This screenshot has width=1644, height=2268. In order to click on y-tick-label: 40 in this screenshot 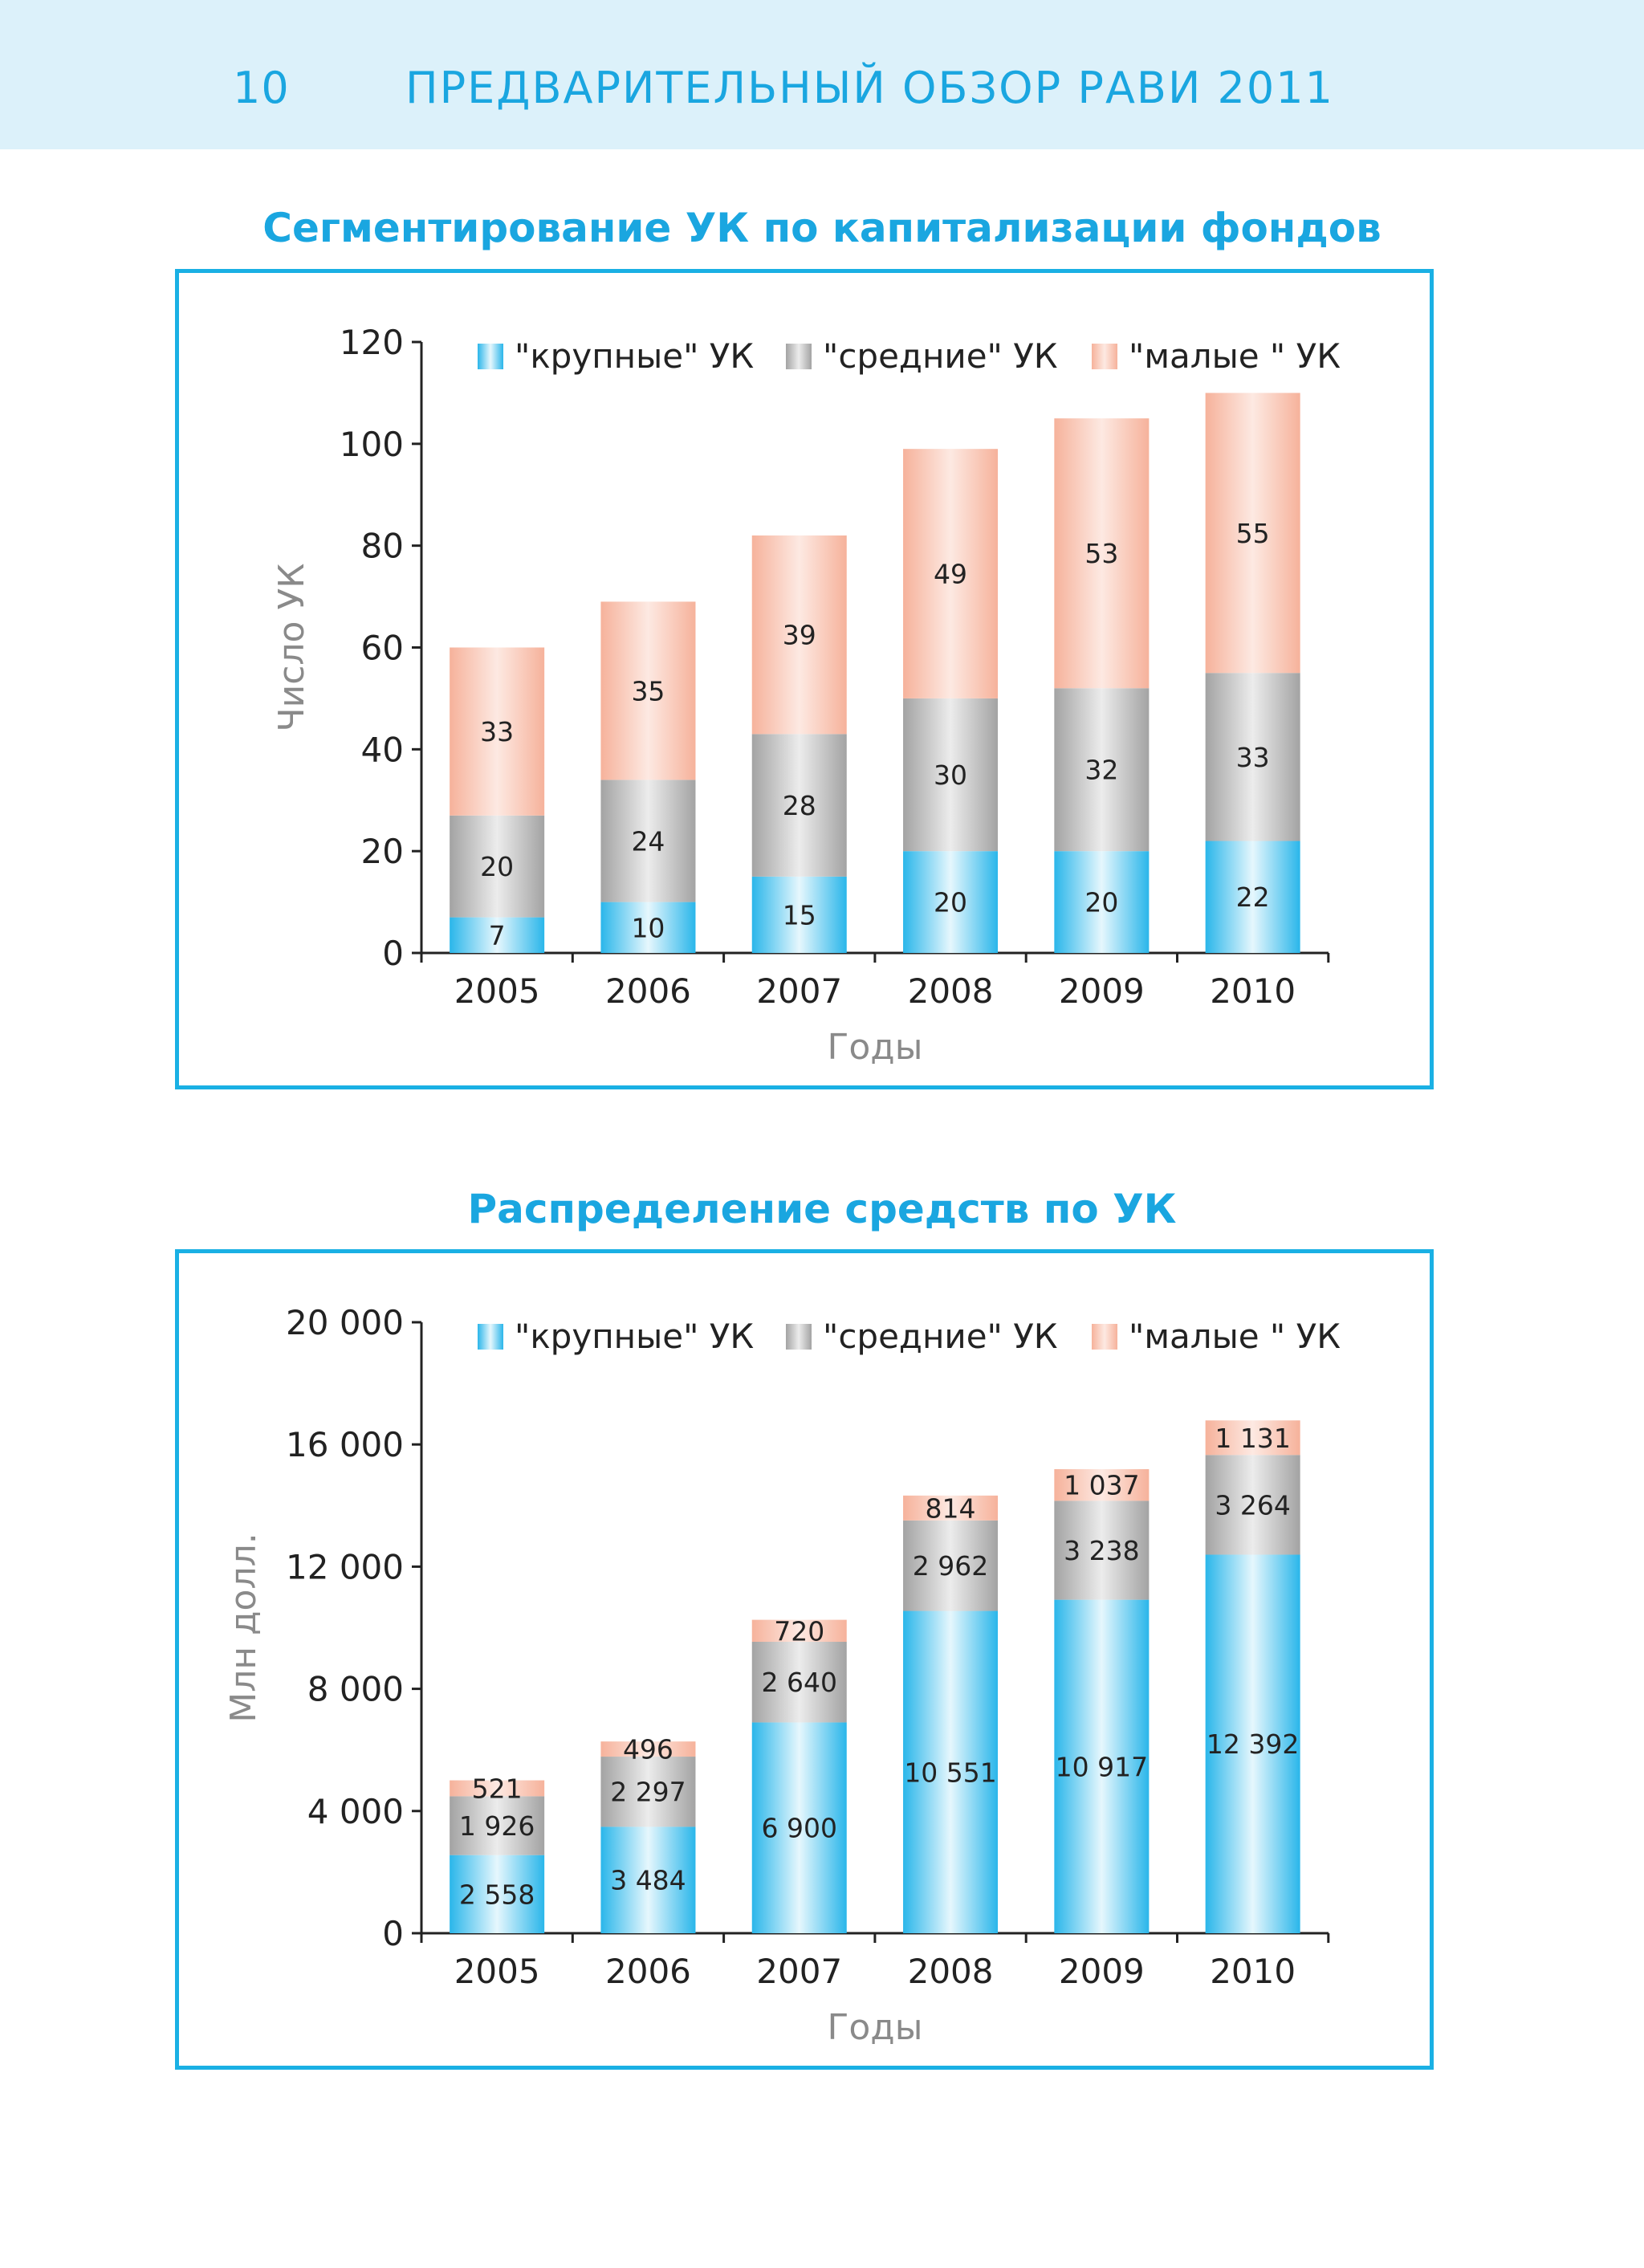, I will do `click(382, 749)`.